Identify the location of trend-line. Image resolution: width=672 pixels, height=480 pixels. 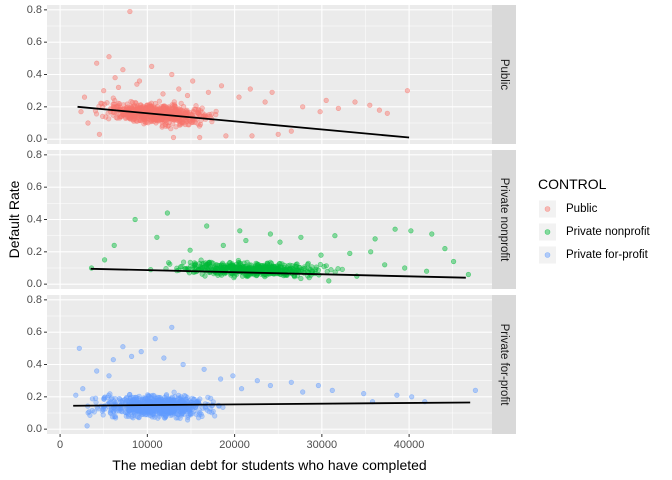
(243, 122).